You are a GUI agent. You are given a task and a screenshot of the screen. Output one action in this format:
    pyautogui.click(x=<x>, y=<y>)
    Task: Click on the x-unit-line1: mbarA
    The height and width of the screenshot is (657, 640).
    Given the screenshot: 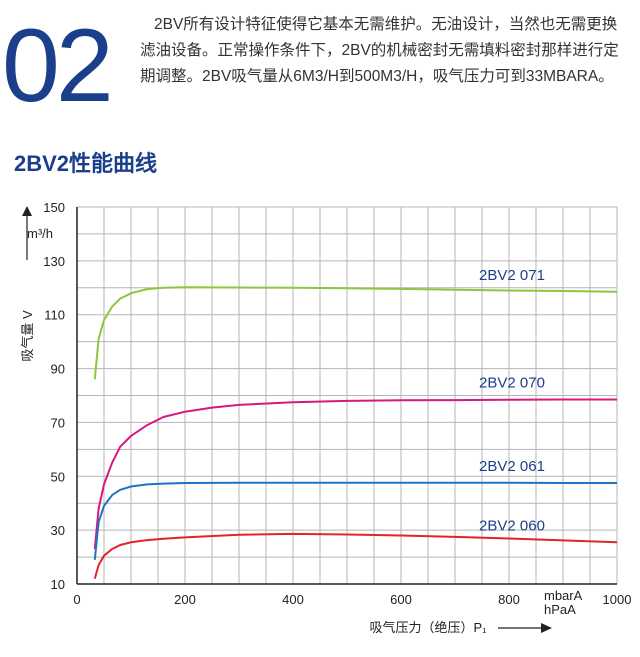 What is the action you would take?
    pyautogui.click(x=563, y=595)
    